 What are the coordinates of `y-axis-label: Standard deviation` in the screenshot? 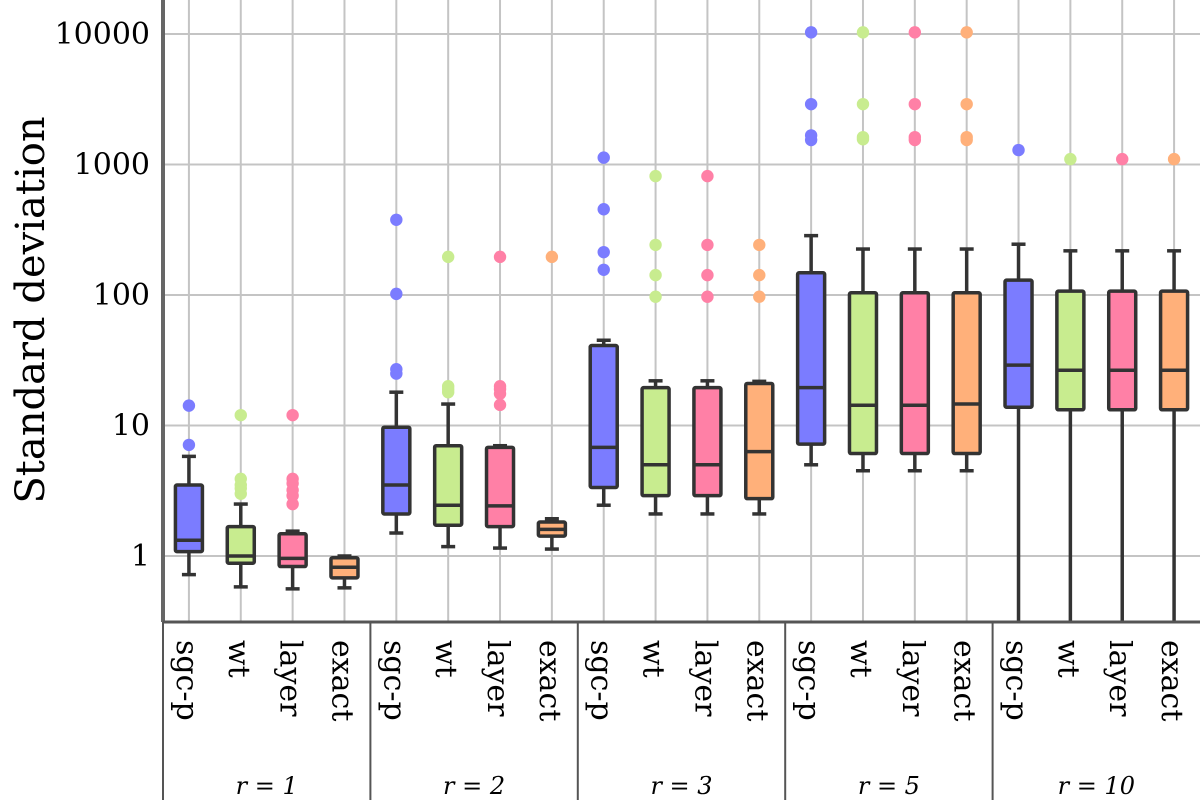 It's located at (31, 309).